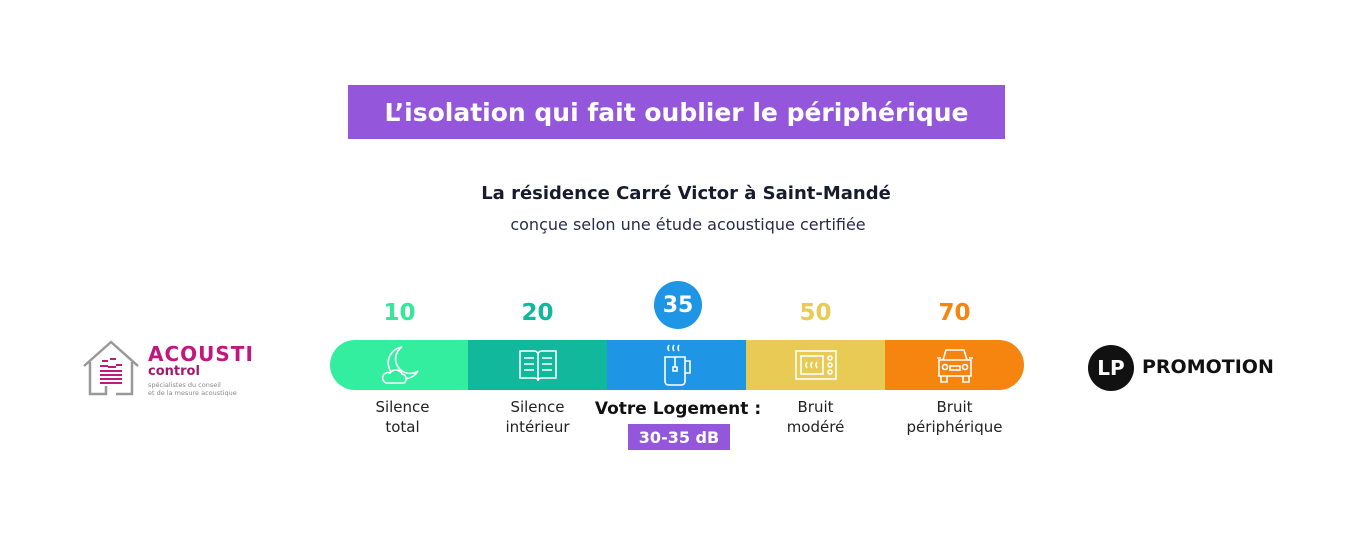 The width and height of the screenshot is (1354, 533). What do you see at coordinates (537, 417) in the screenshot?
I see `label-silence-interieur: Silence intérieur` at bounding box center [537, 417].